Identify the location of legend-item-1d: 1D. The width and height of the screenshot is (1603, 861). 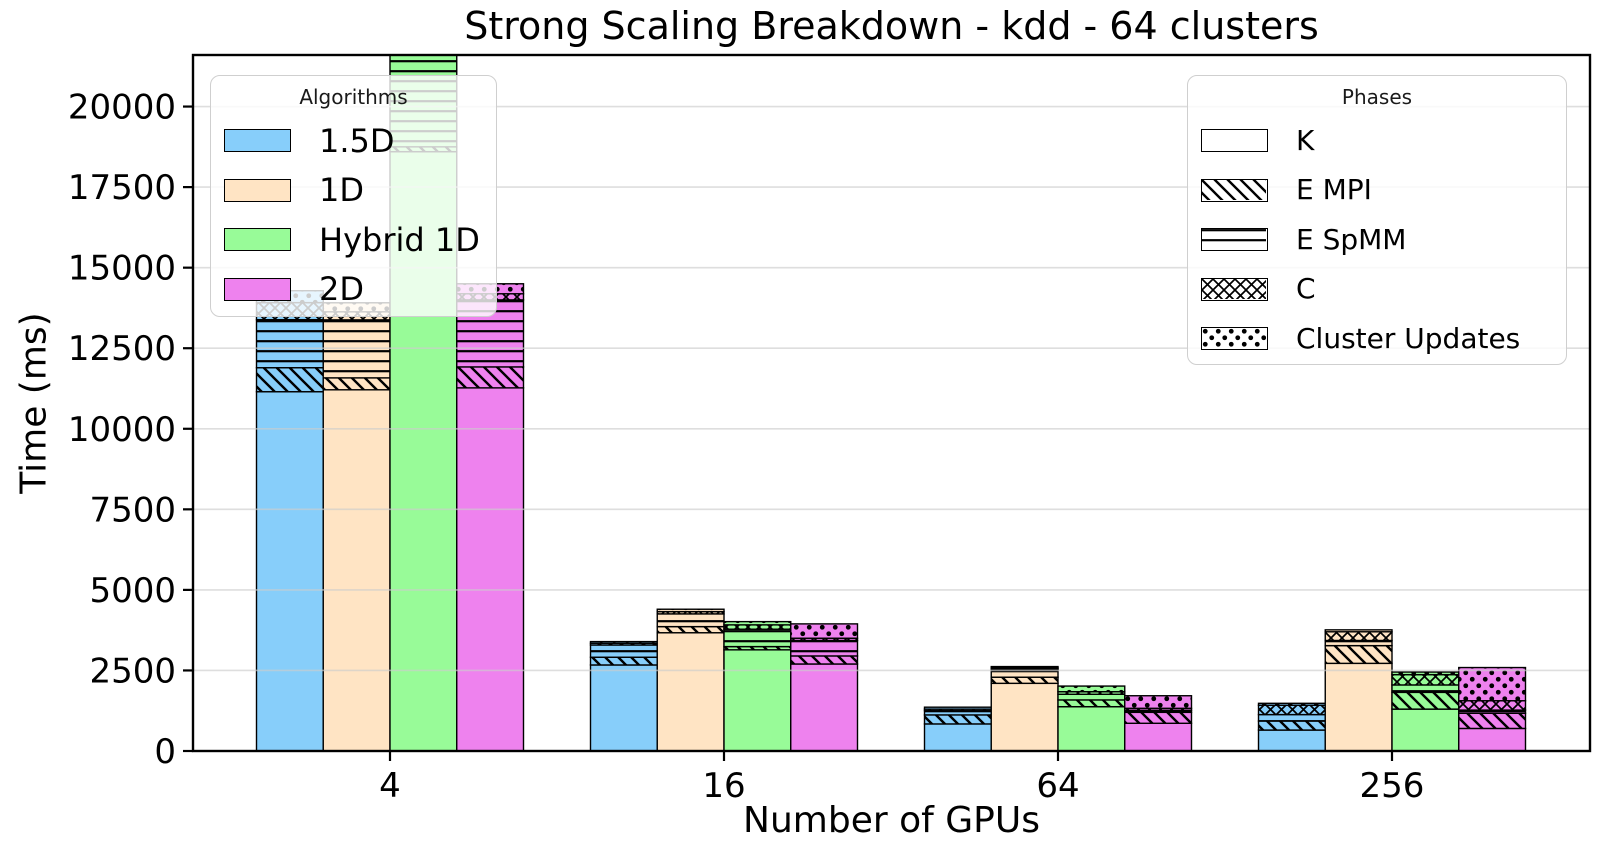
(353, 191).